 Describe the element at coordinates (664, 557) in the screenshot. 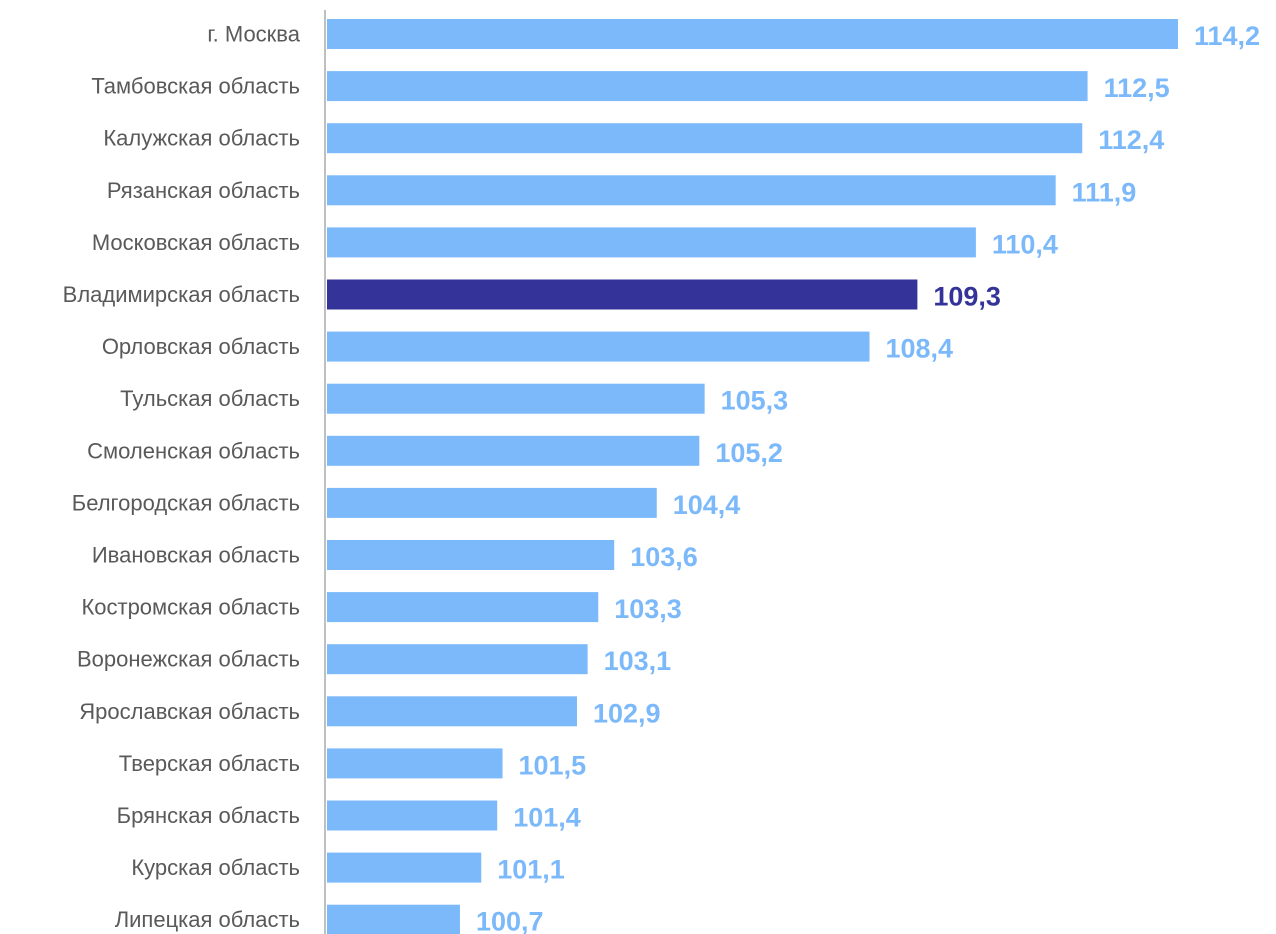

I see `value-label: 103,6` at that location.